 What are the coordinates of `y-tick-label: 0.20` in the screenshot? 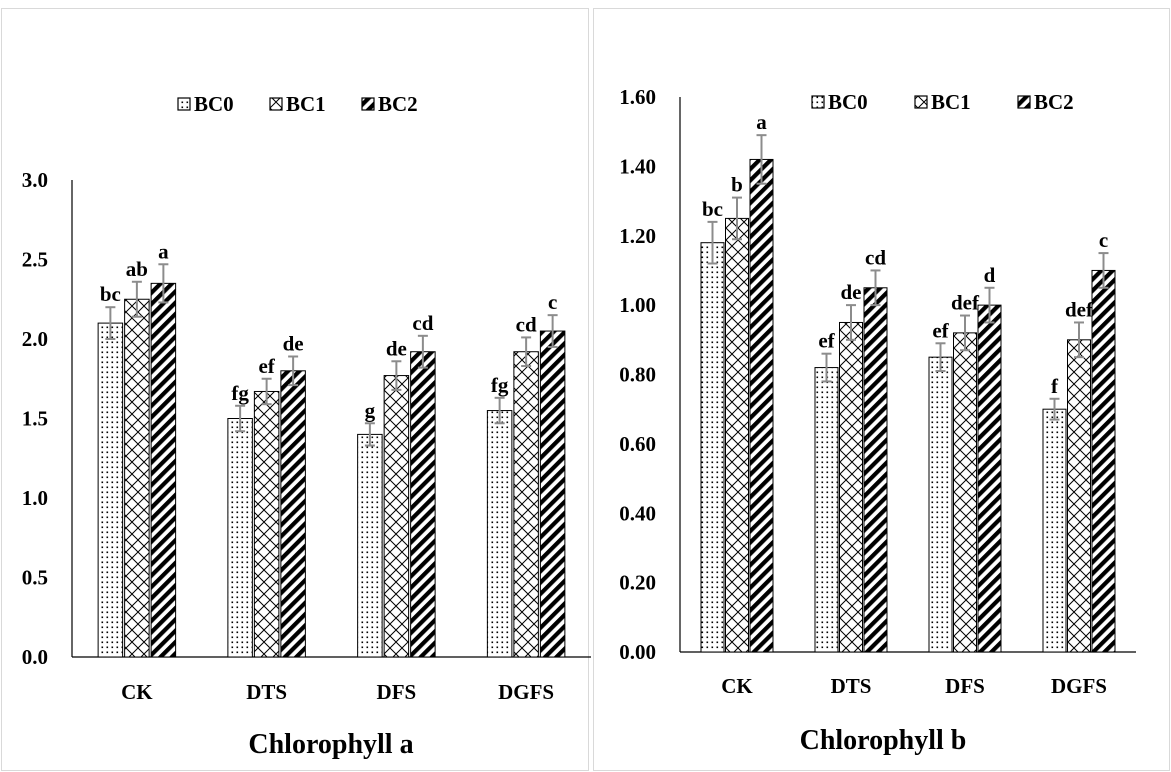 It's located at (637, 583).